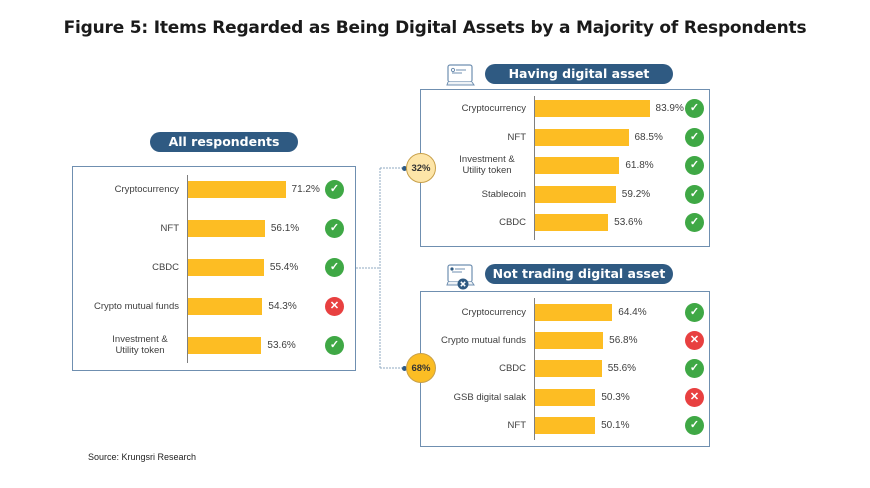 The height and width of the screenshot is (488, 870). Describe the element at coordinates (421, 368) in the screenshot. I see `share-circle-not-trading: 68%` at that location.